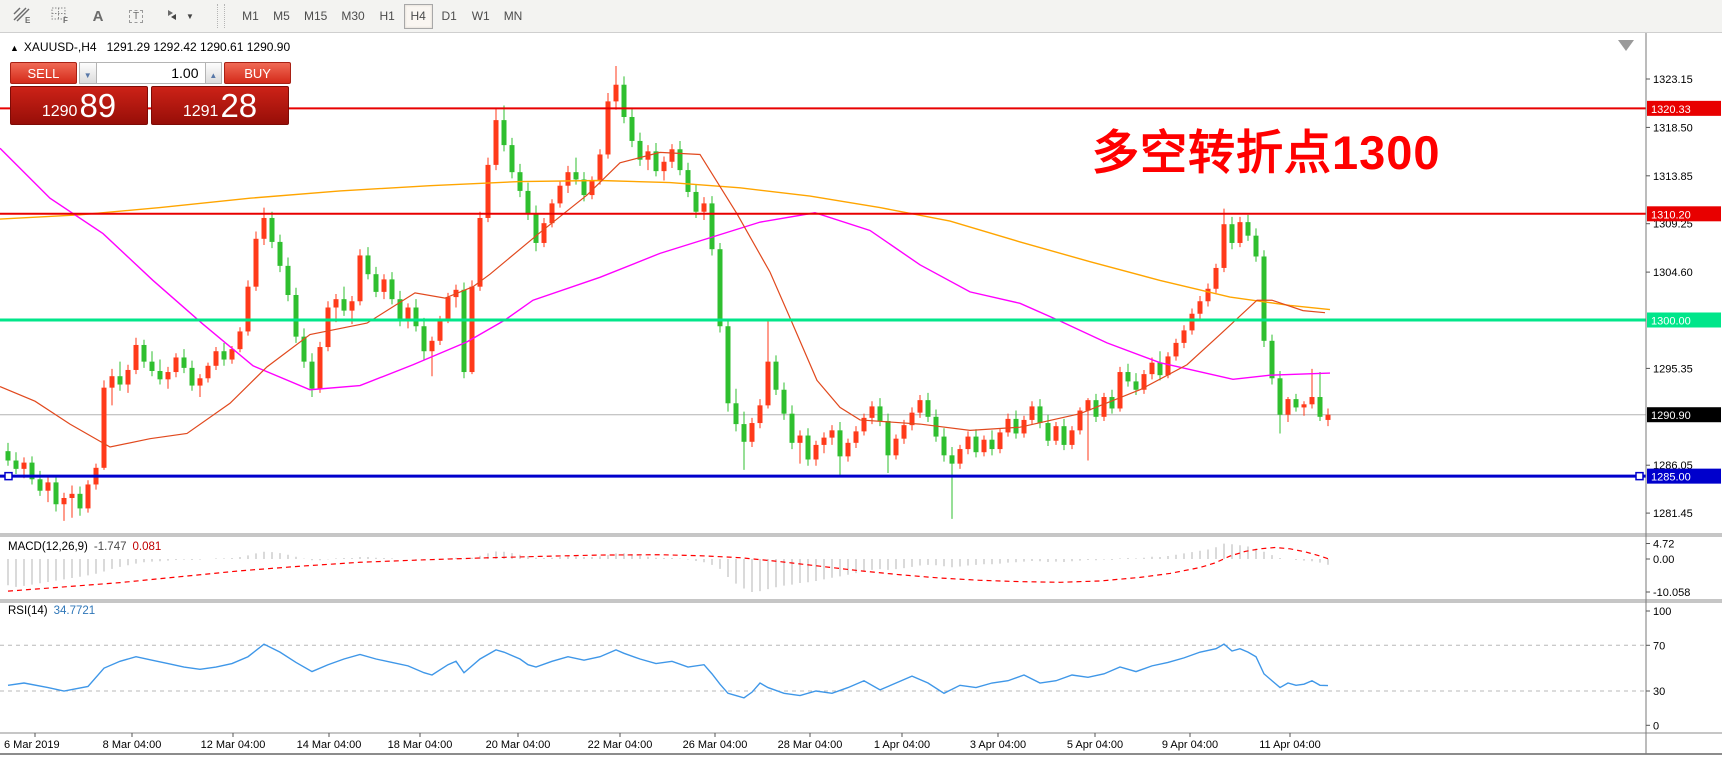 The image size is (1722, 758). What do you see at coordinates (1659, 646) in the screenshot?
I see `rsi-axis-label: 70` at bounding box center [1659, 646].